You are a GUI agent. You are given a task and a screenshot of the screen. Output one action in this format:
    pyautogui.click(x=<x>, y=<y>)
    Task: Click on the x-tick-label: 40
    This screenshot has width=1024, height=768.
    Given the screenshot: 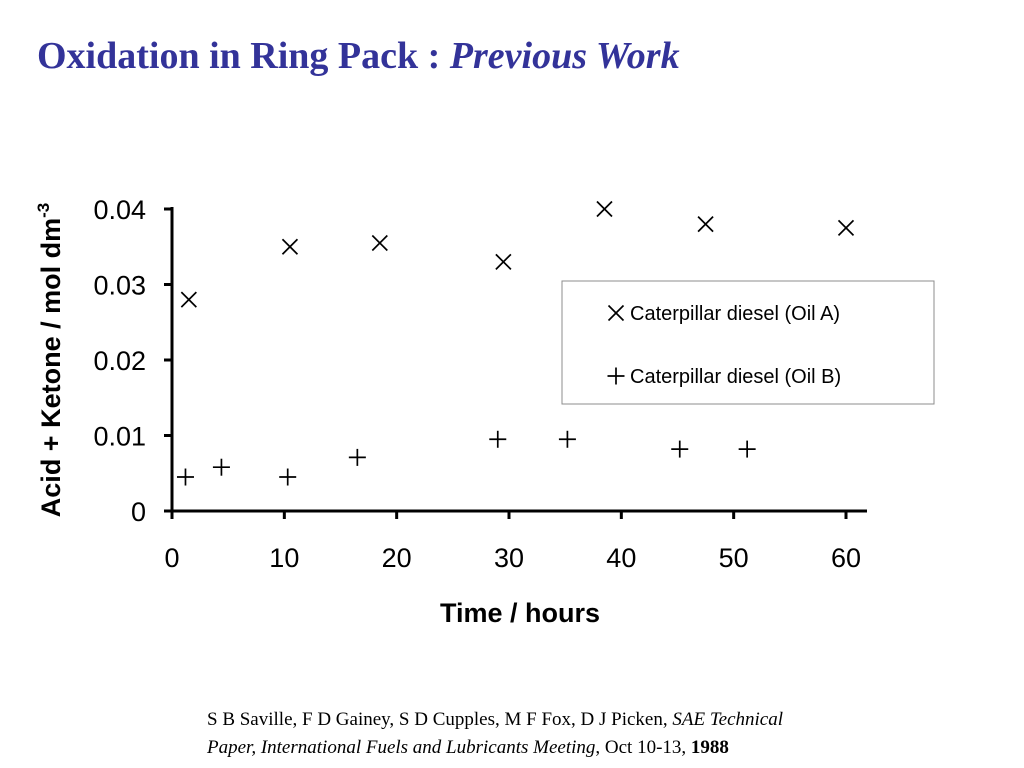 What is the action you would take?
    pyautogui.click(x=621, y=558)
    